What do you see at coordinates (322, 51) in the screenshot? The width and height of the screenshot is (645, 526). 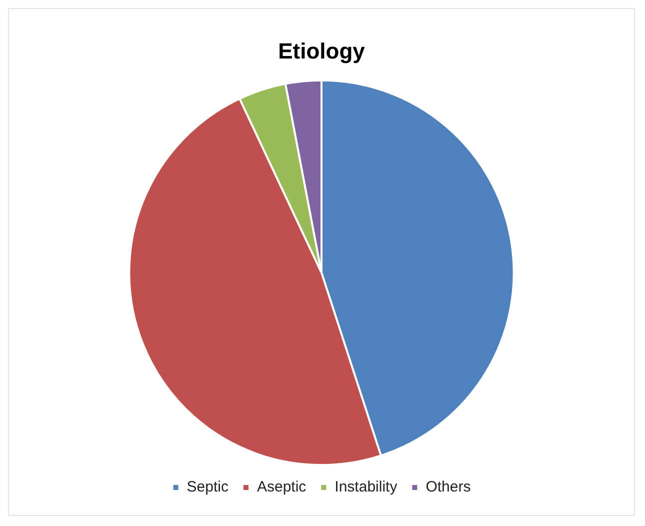 I see `chart-title: Etiology` at bounding box center [322, 51].